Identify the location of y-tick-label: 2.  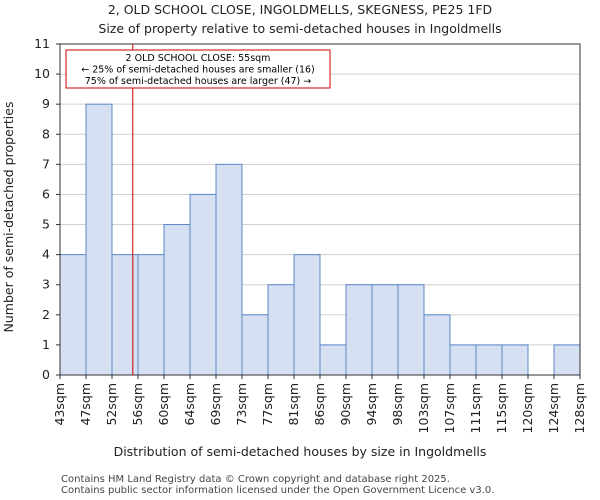
(46, 314).